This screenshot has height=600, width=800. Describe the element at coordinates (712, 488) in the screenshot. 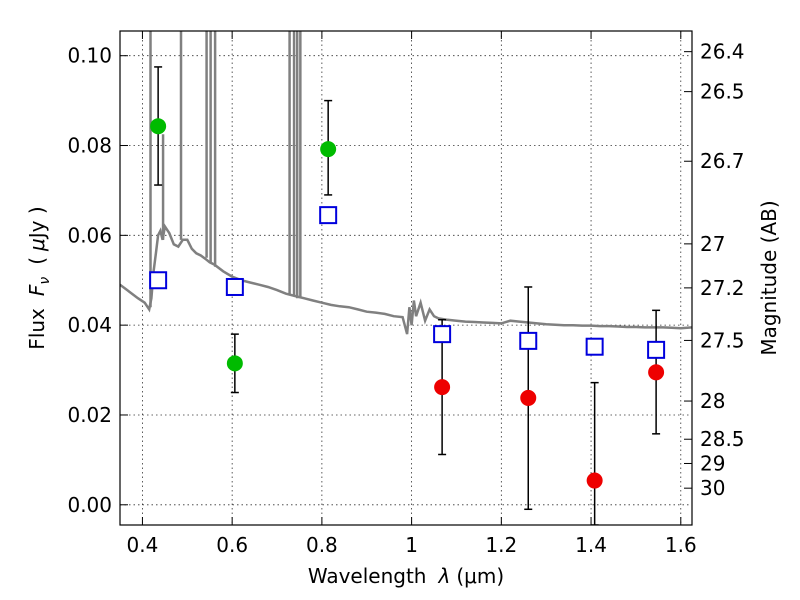

I see `y2-tick-label: 30` at that location.